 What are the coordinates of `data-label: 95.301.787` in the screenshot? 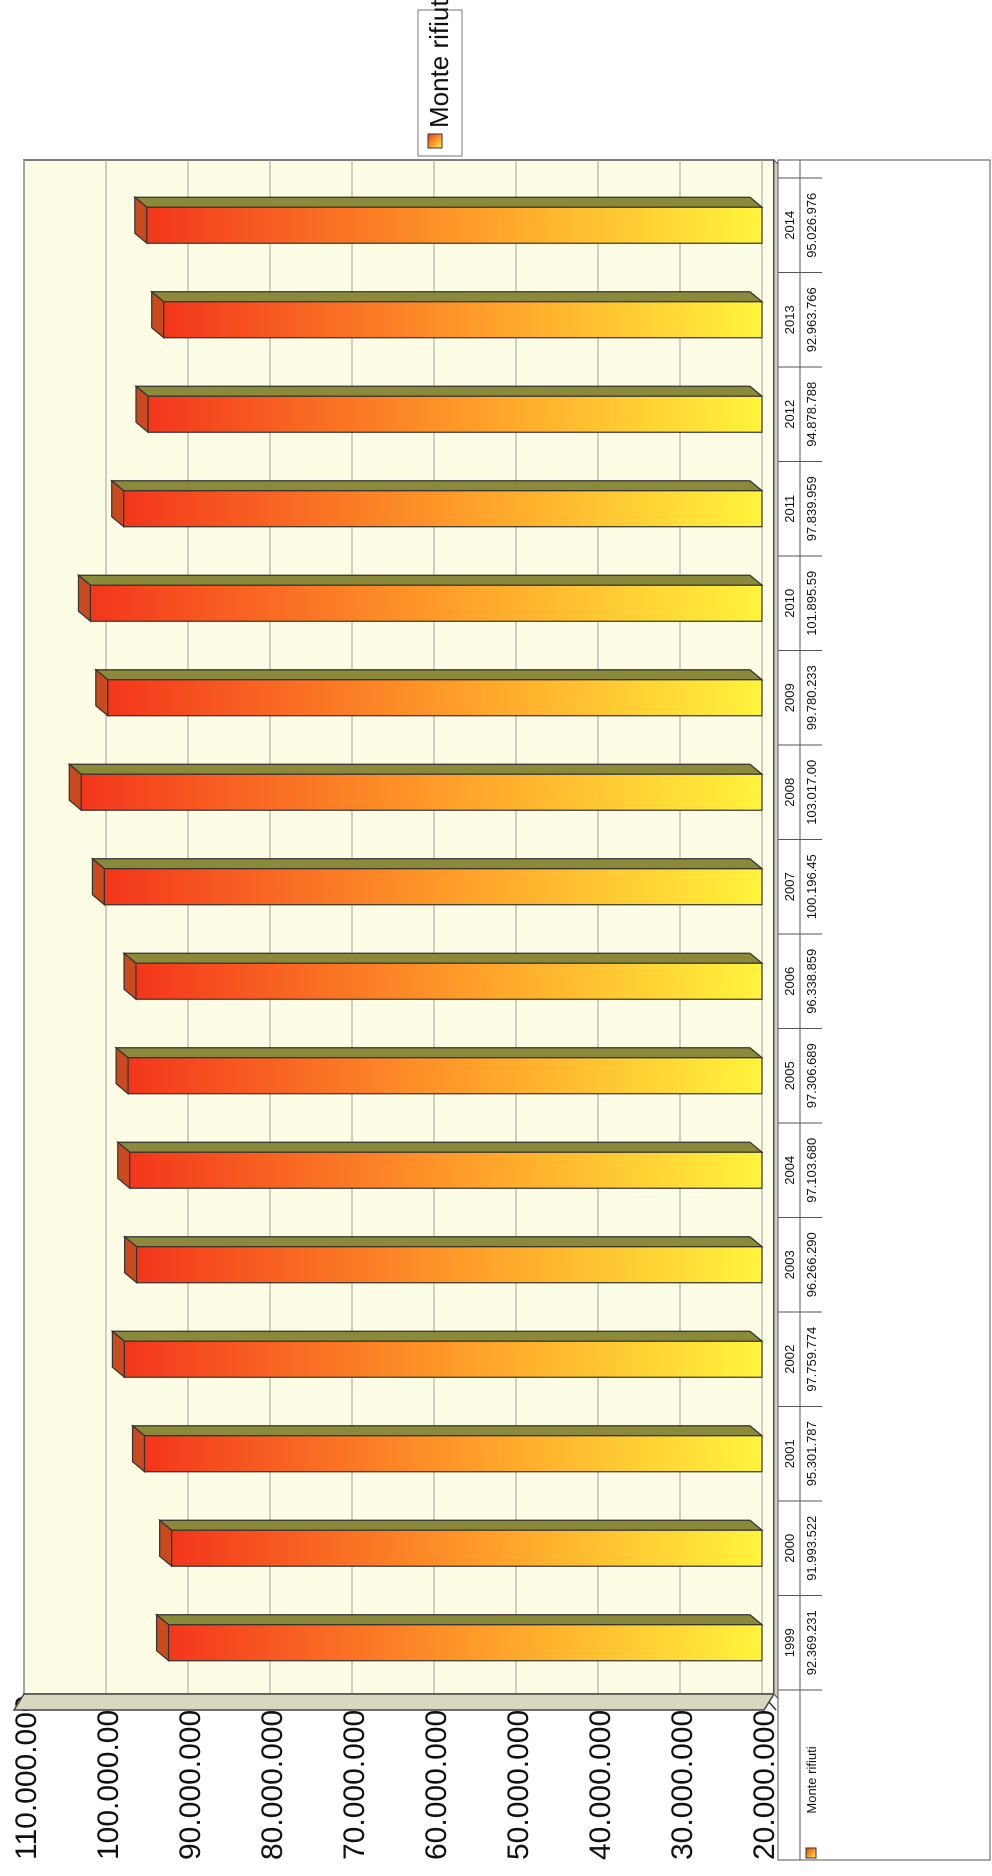 It's located at (811, 1453).